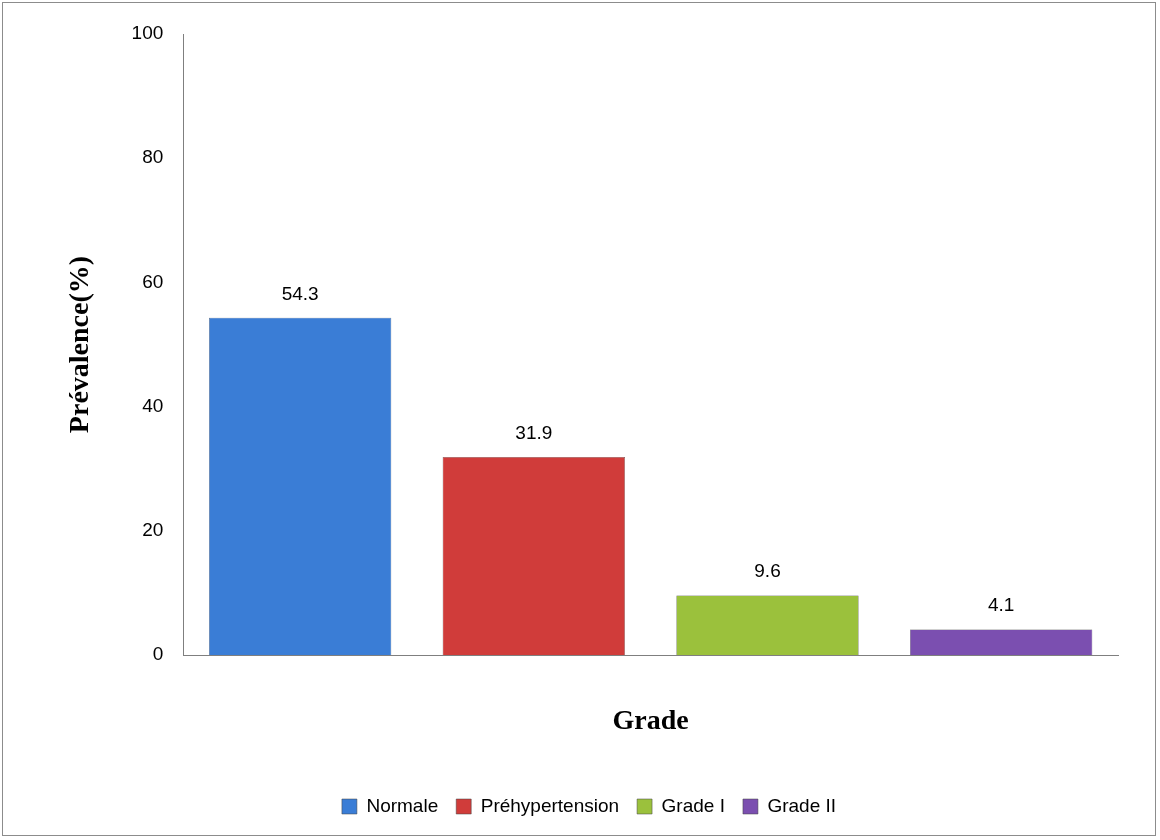 Image resolution: width=1160 pixels, height=840 pixels. I want to click on y-tick-label: 80, so click(153, 157).